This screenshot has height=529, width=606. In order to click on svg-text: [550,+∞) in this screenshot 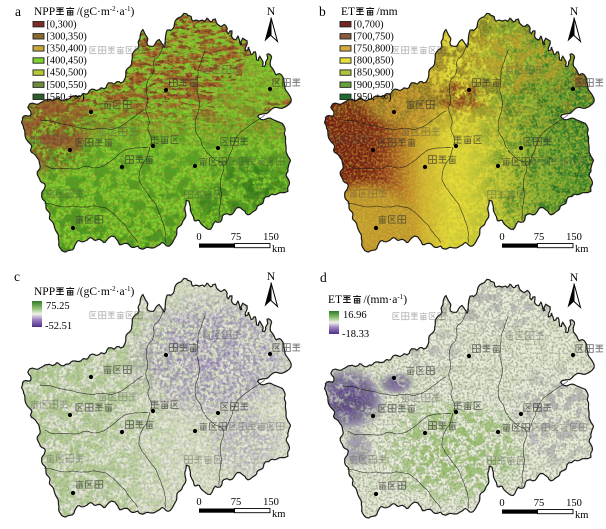, I will do `click(66, 97)`.